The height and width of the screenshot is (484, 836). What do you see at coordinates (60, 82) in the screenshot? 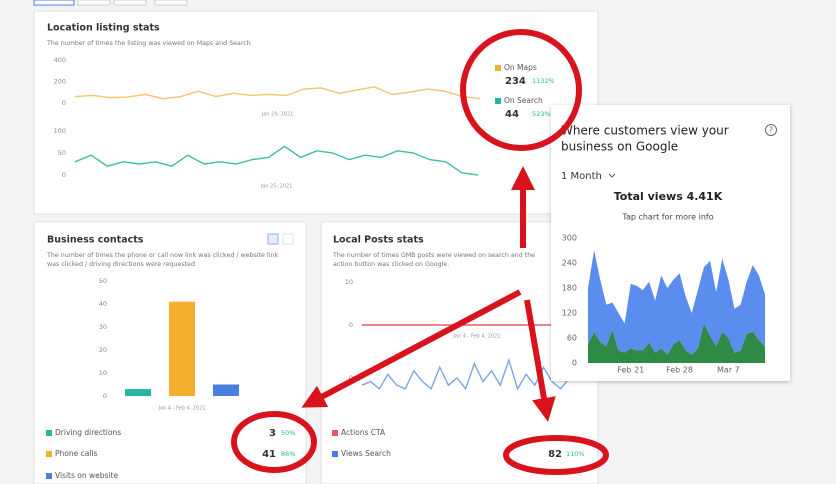
I see `y-tick-label: 200` at bounding box center [60, 82].